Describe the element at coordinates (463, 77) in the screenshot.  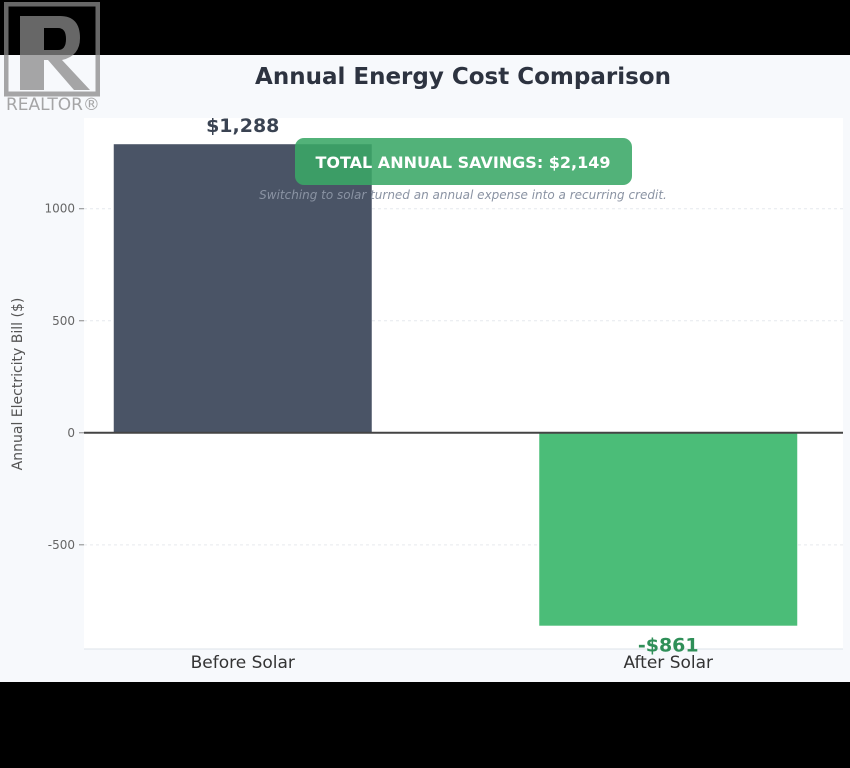
I see `chart-title: Annual Energy Cost Comparison` at that location.